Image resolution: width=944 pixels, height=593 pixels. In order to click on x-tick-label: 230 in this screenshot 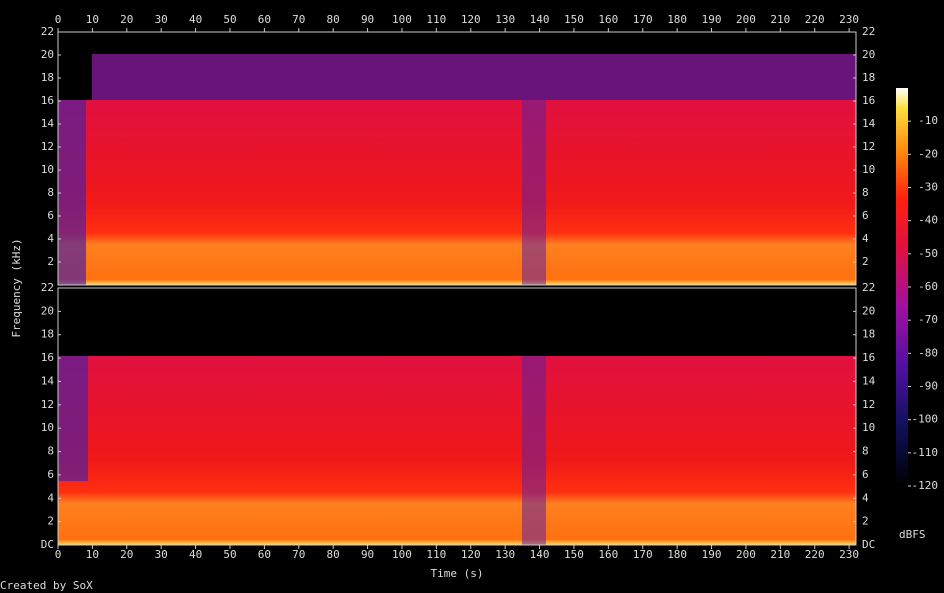, I will do `click(849, 19)`.